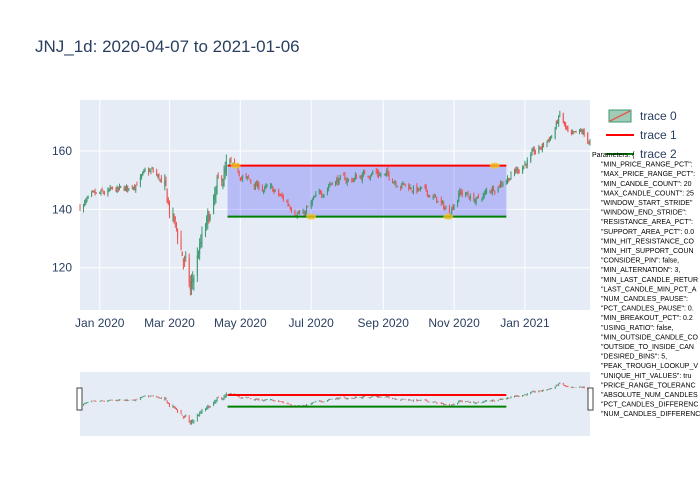 The height and width of the screenshot is (500, 700). Describe the element at coordinates (644, 213) in the screenshot. I see `parameter-line: "WINDOW_END_STRIDE":` at that location.